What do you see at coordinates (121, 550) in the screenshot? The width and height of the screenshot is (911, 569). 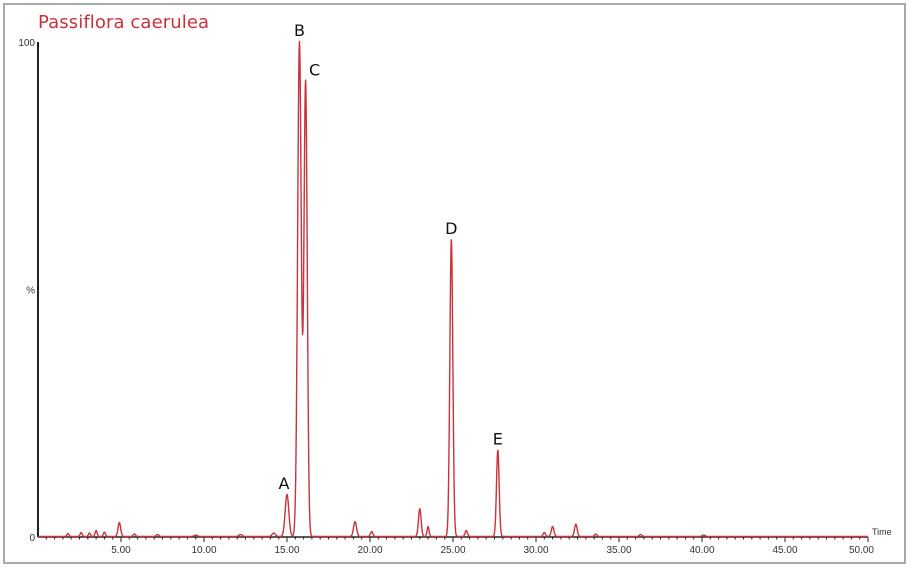 I see `x-tick-label: 5.00` at bounding box center [121, 550].